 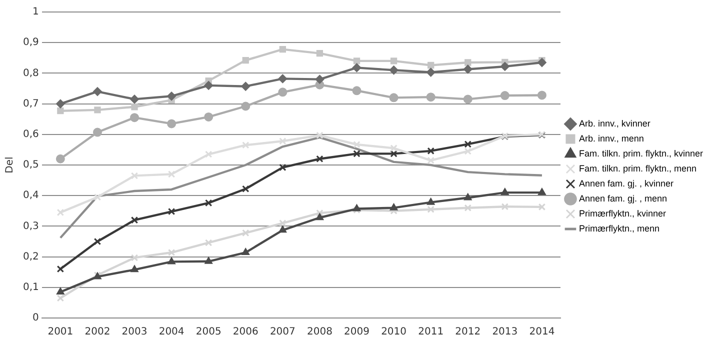 I want to click on legend-label: Annen fam. gj. , menn, so click(x=623, y=198).